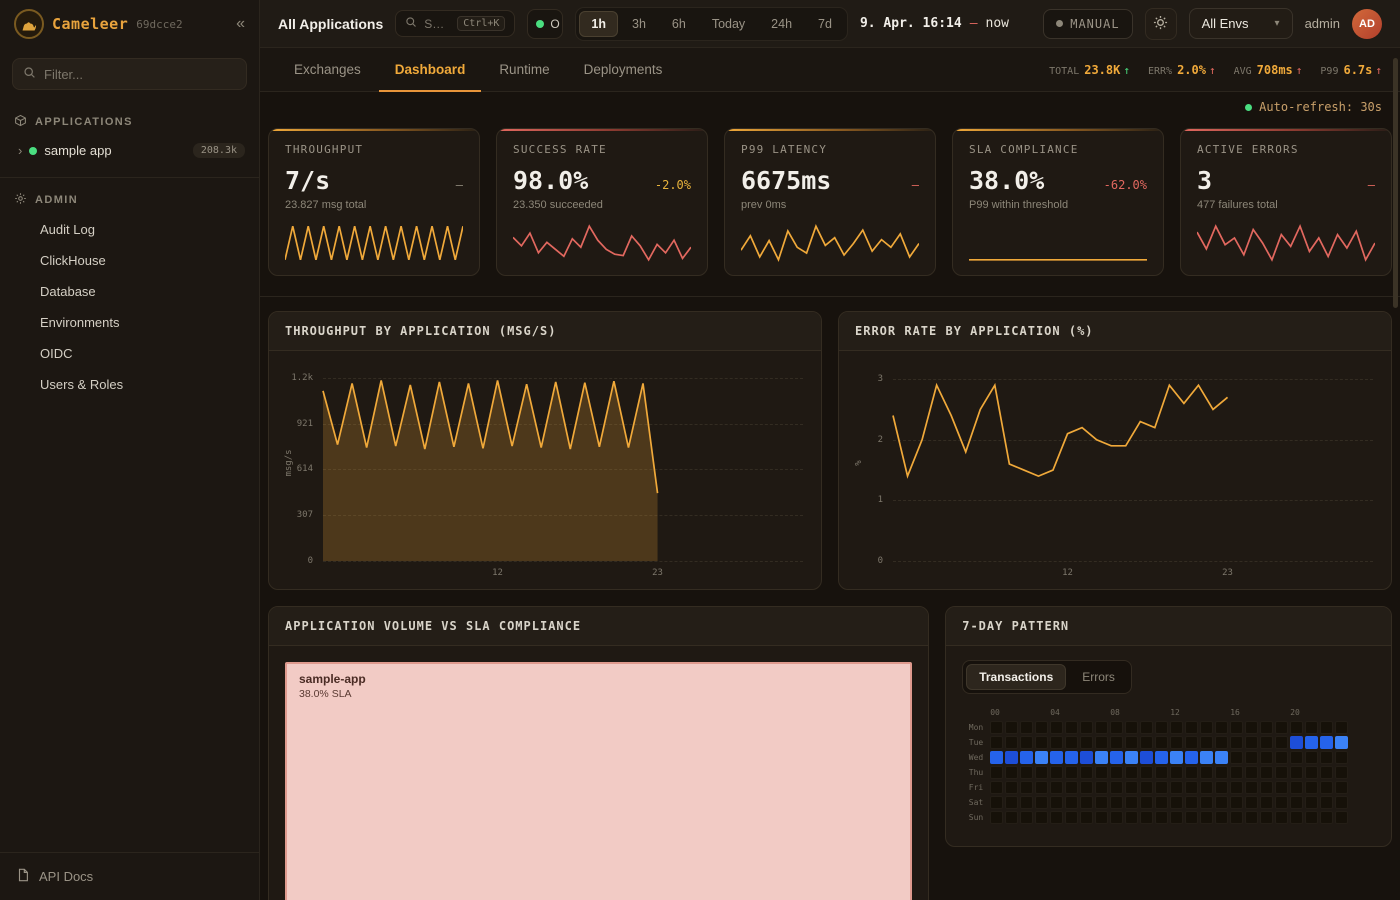  Describe the element at coordinates (830, 243) in the screenshot. I see `sparkline` at that location.